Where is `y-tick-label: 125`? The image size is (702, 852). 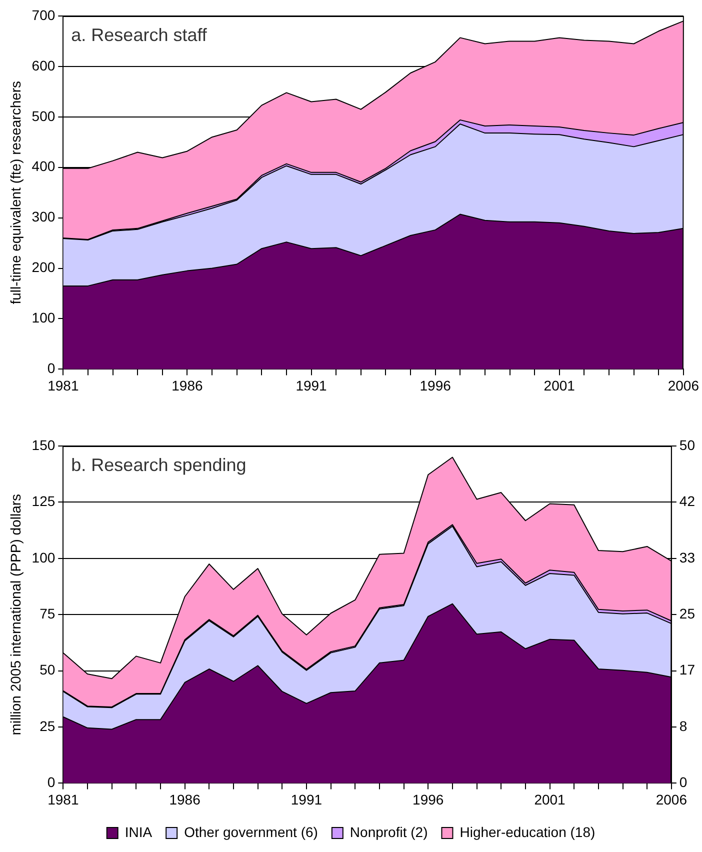
y-tick-label: 125 is located at coordinates (44, 501).